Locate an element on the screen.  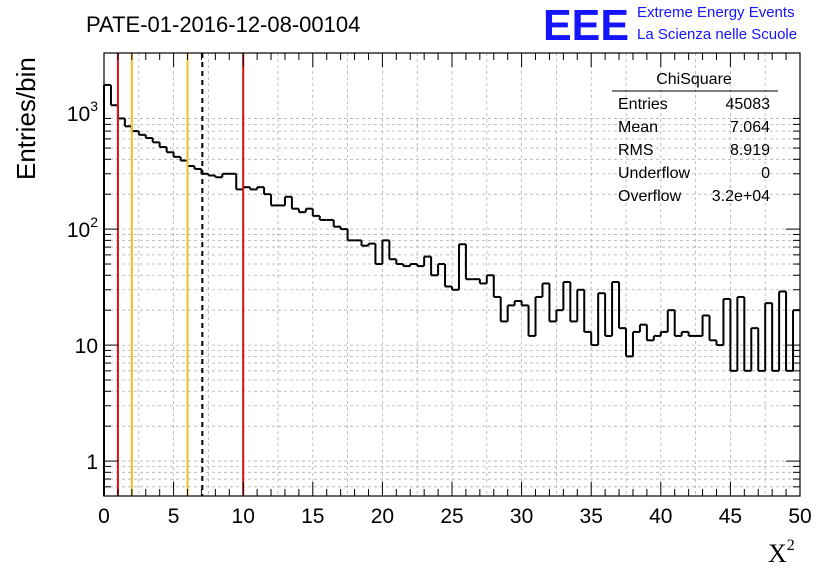
x-axis-label: X2 is located at coordinates (781, 552).